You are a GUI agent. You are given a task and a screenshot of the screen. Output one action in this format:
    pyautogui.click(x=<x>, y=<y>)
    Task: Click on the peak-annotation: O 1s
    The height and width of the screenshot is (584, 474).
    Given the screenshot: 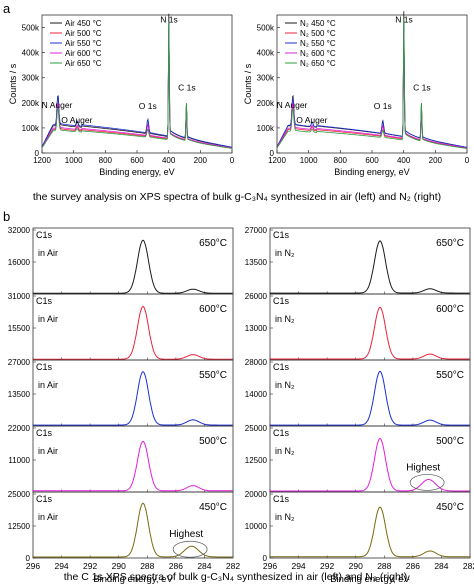 What is the action you would take?
    pyautogui.click(x=383, y=106)
    